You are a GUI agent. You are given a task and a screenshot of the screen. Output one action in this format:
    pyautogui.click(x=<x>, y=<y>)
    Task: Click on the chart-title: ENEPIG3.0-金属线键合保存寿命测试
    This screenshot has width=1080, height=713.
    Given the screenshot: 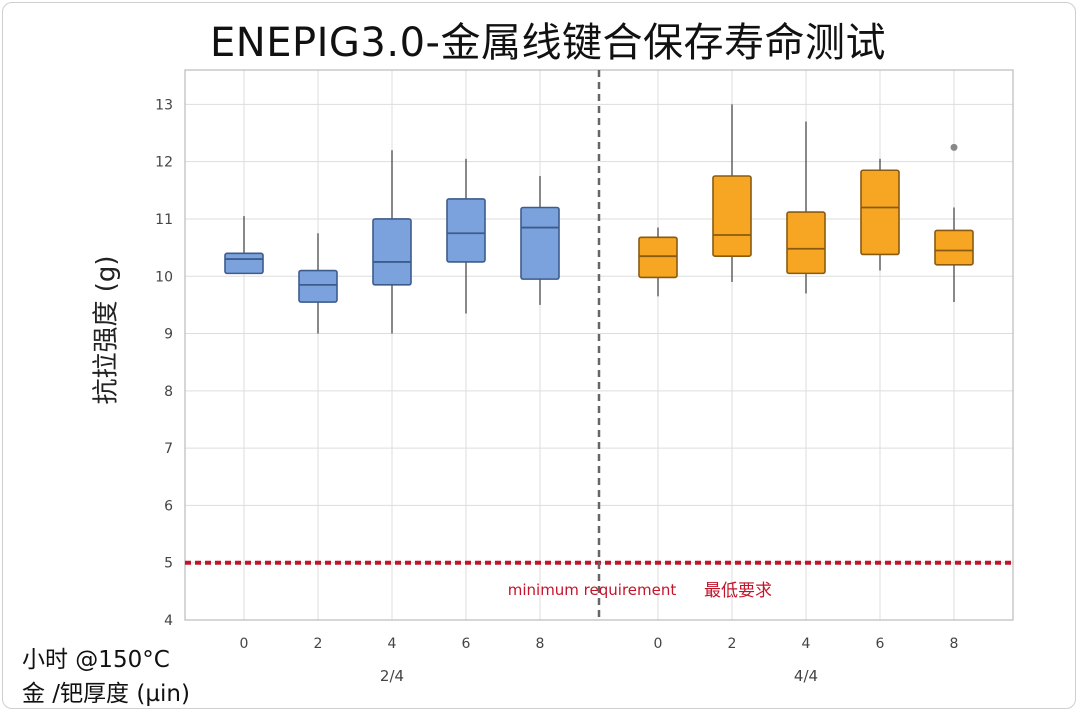 What is the action you would take?
    pyautogui.click(x=548, y=43)
    